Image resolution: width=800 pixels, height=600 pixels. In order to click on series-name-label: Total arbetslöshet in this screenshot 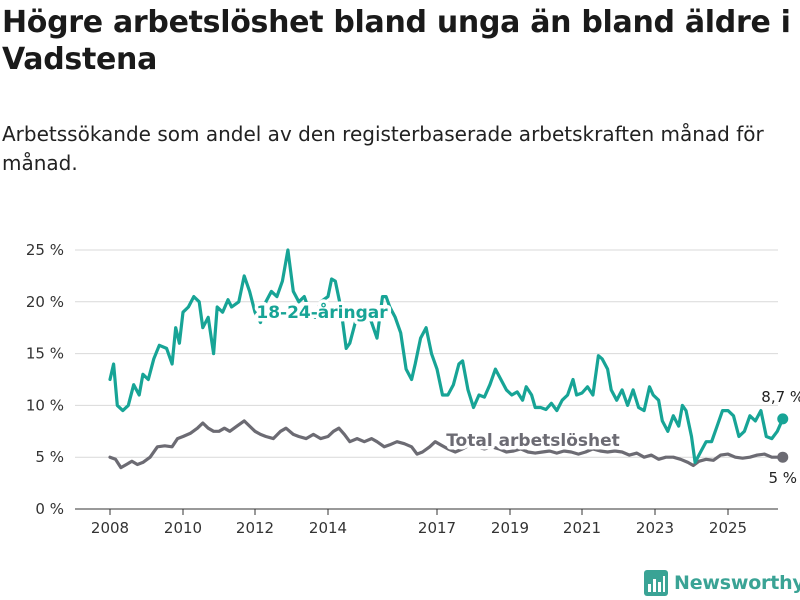, I will do `click(533, 441)`.